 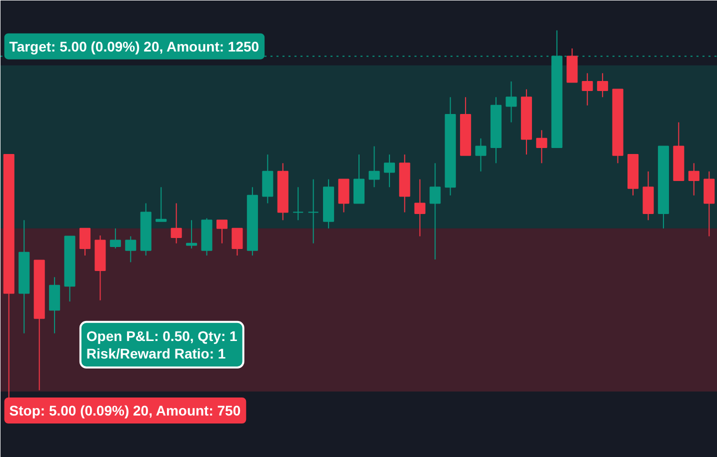 I want to click on band-label: Target: 5.00 (0.09%) 20, Amount: 1250, so click(x=134, y=46).